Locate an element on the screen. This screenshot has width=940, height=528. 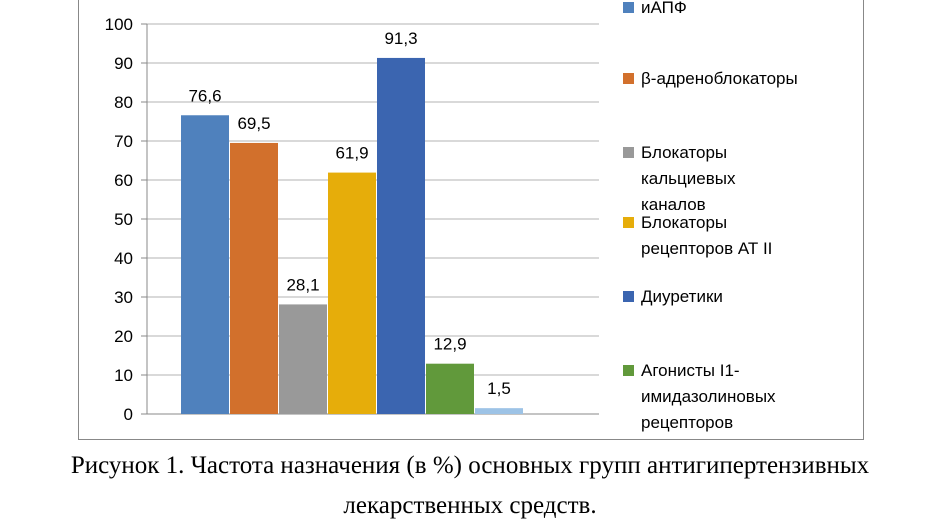
legend-label: каналов is located at coordinates (673, 204).